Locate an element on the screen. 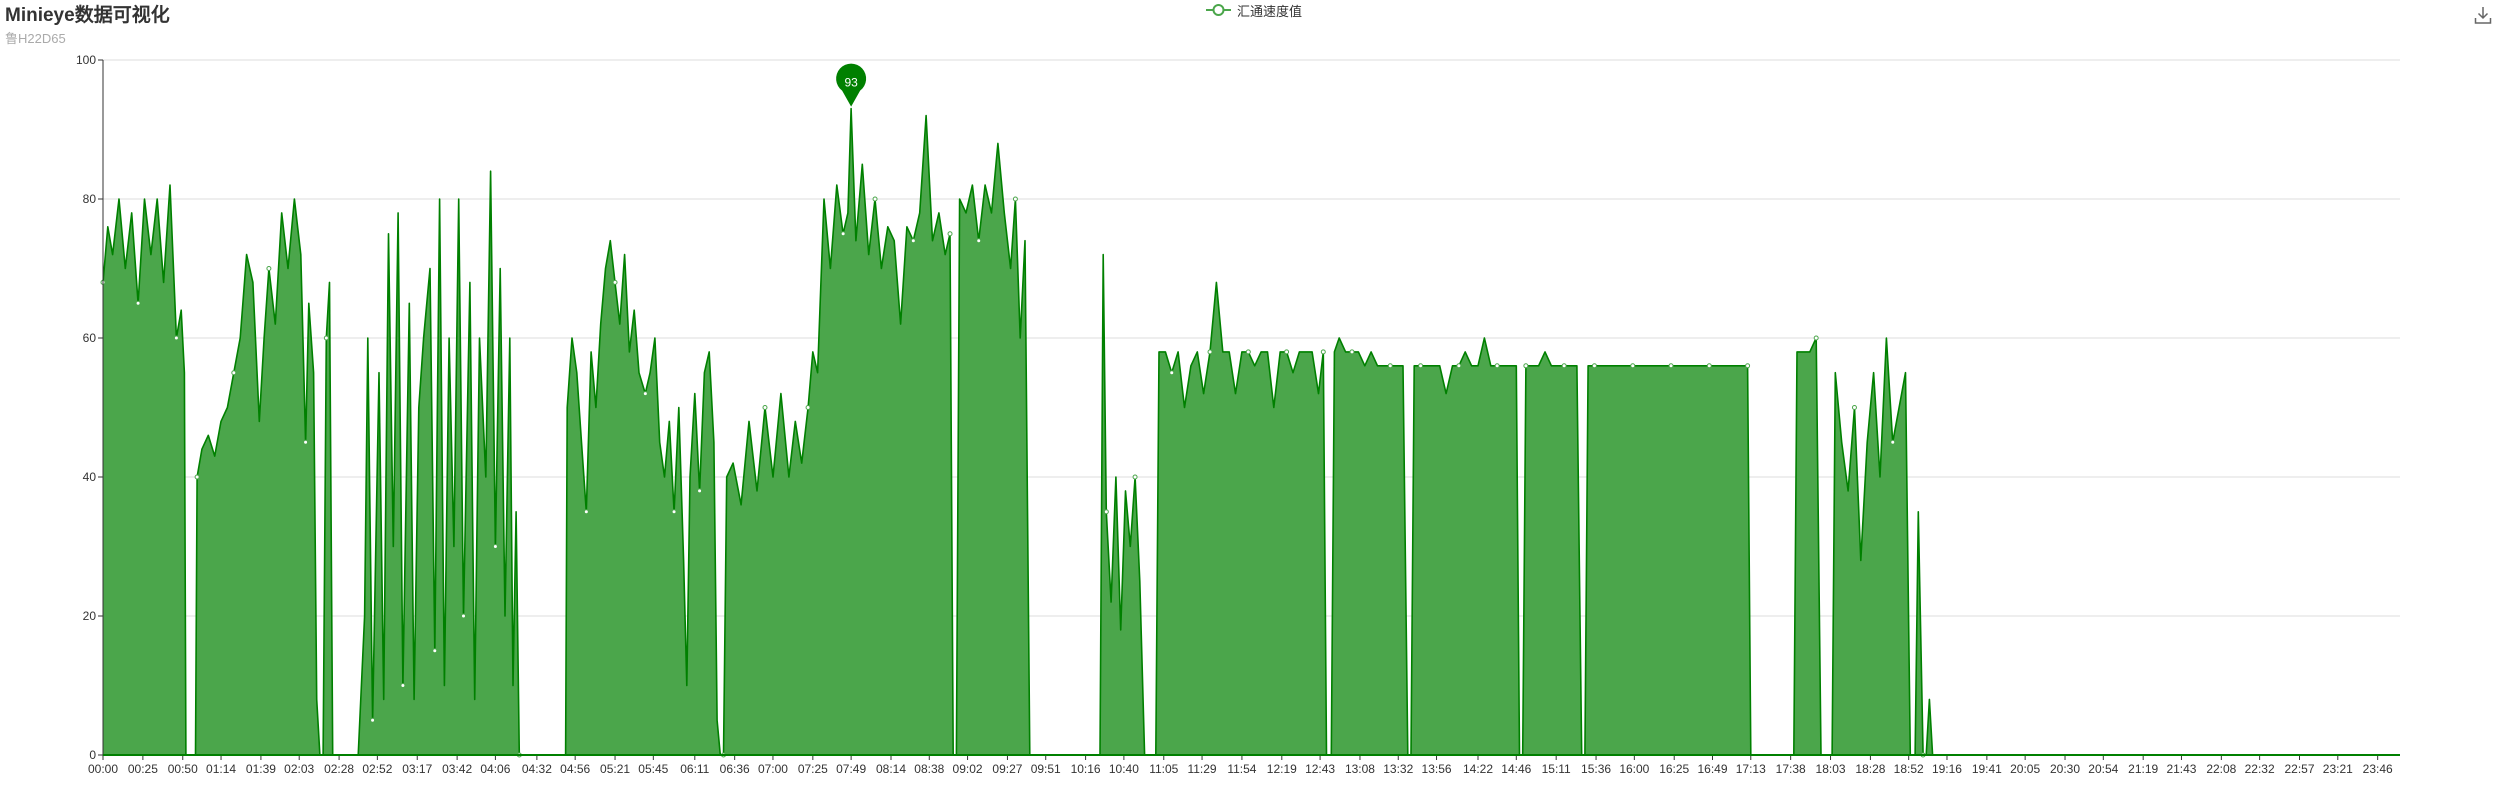 This screenshot has width=2500, height=800. x-tick-label: 03:42 is located at coordinates (457, 769).